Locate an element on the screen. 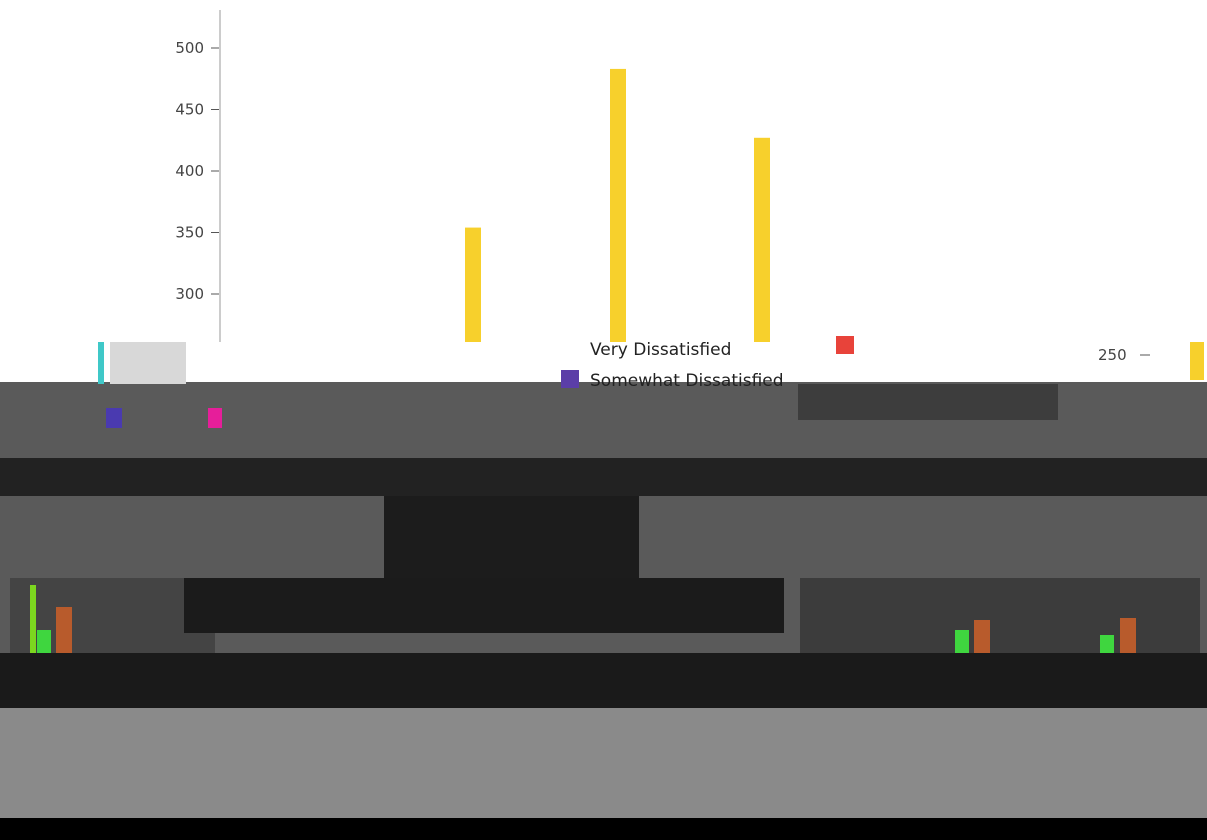 Image resolution: width=1207 pixels, height=840 pixels. legend-label-very-dissatisfied: Very Dissatisfied is located at coordinates (660, 350).